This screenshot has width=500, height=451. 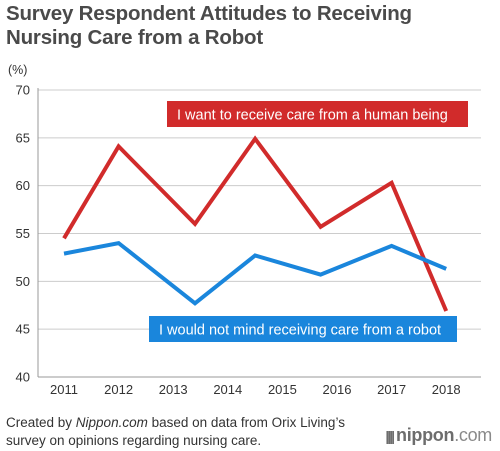 What do you see at coordinates (111, 422) in the screenshot?
I see `source-site: Nippon.com` at bounding box center [111, 422].